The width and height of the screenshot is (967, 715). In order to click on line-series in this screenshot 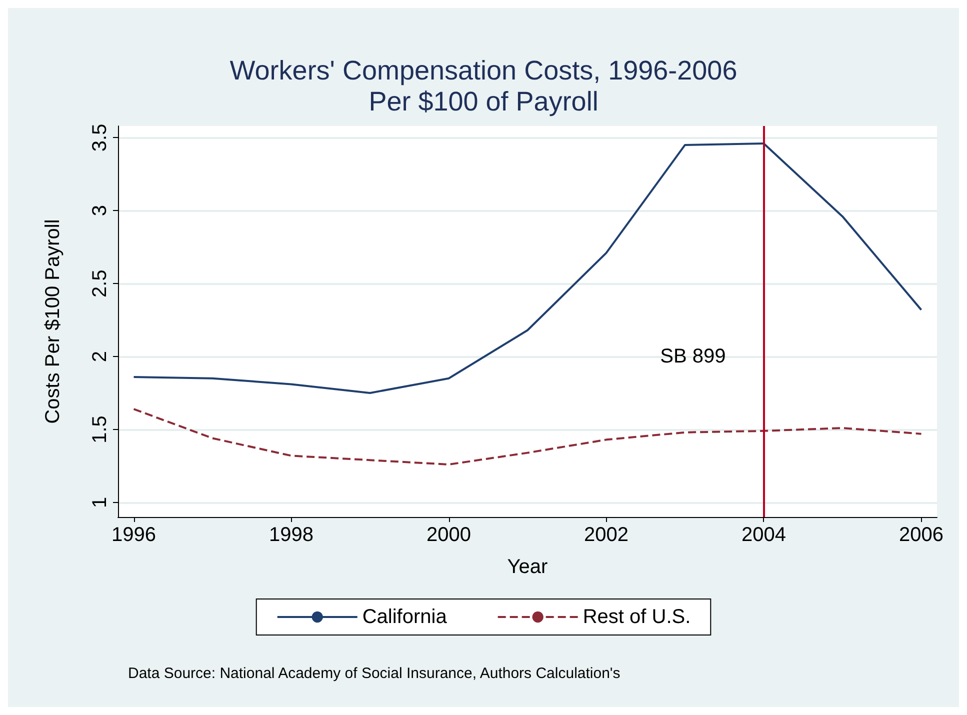, I will do `click(527, 437)`.